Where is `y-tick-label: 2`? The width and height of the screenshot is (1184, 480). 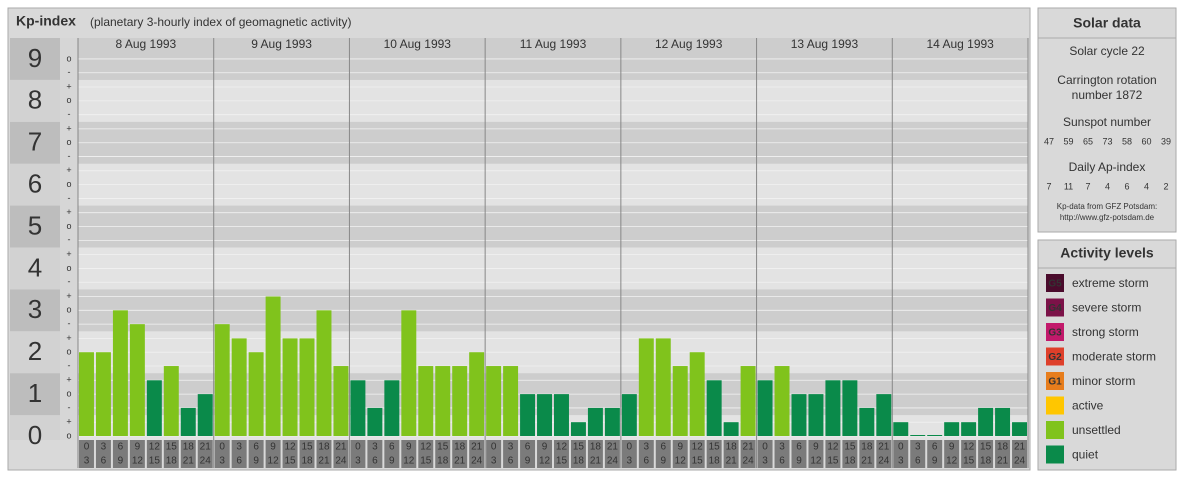 y-tick-label: 2 is located at coordinates (35, 351).